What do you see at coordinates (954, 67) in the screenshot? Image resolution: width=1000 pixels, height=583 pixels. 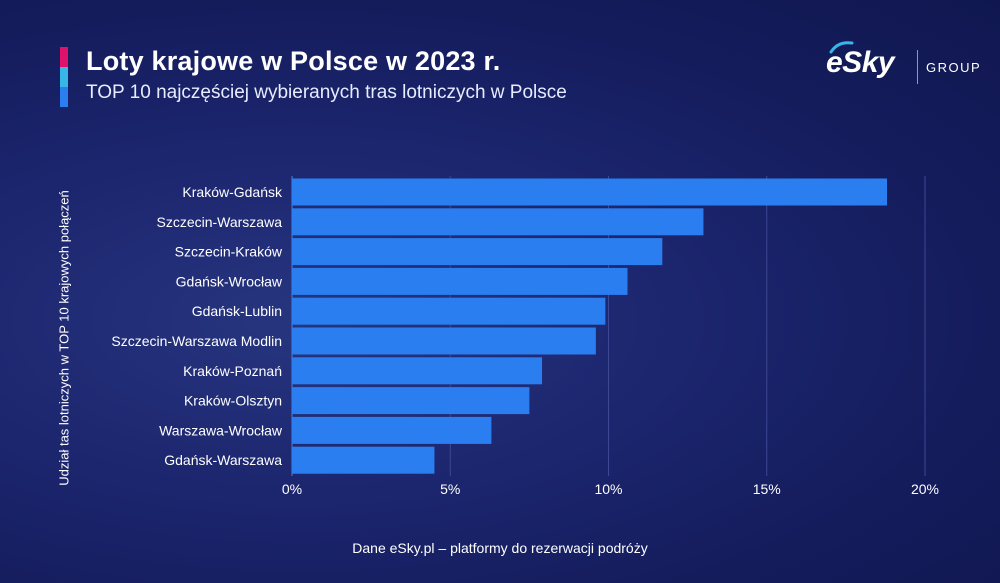 I see `logo-group-text: GROUP` at bounding box center [954, 67].